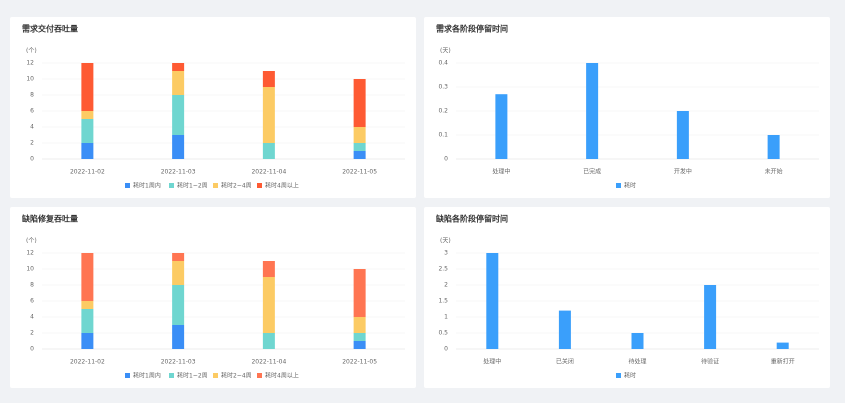 The height and width of the screenshot is (403, 845). I want to click on x-tick-label: 未开始, so click(774, 172).